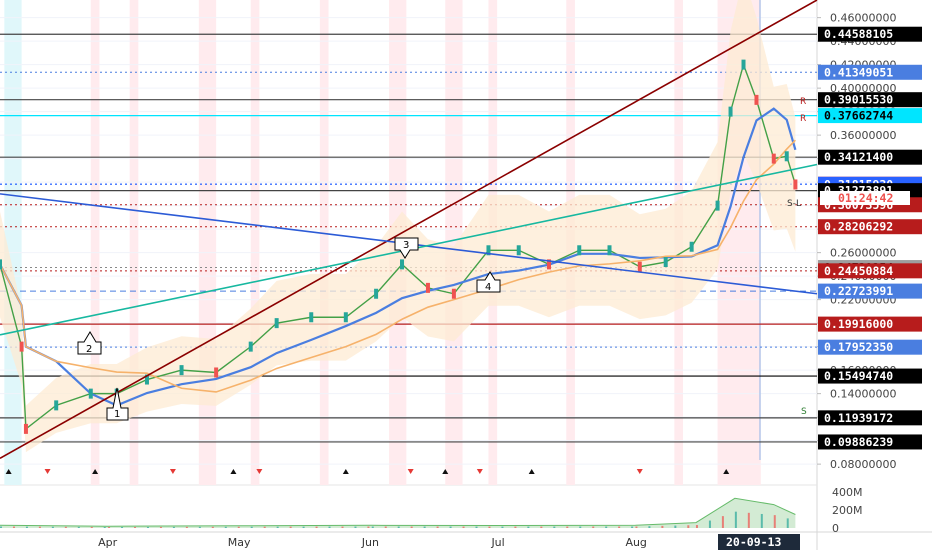  What do you see at coordinates (117, 414) in the screenshot?
I see `wave-label-1-text: 1` at bounding box center [117, 414].